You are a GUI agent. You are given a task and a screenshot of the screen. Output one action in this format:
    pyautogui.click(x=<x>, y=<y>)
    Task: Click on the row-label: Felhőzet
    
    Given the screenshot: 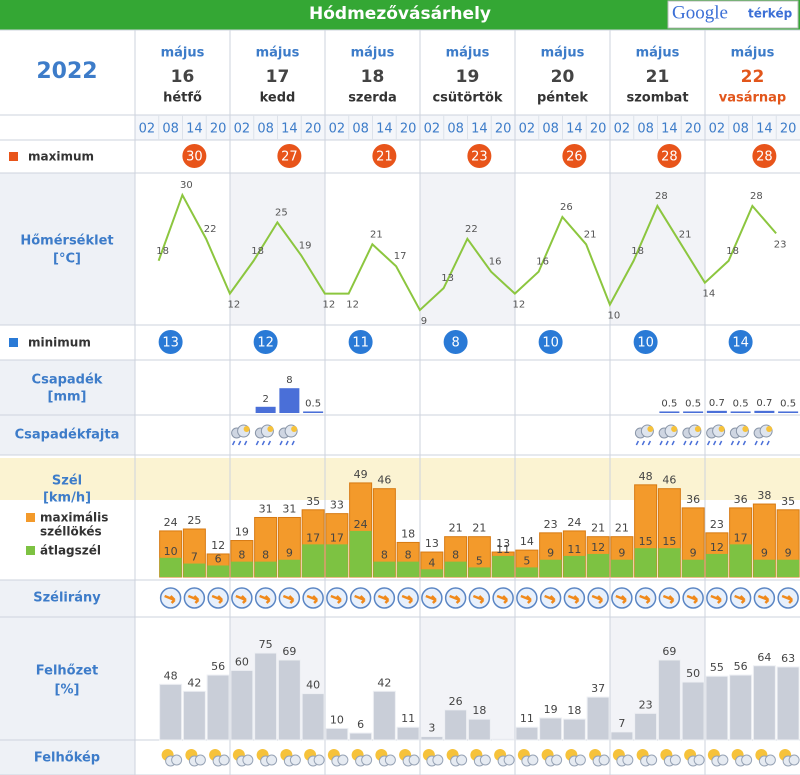 What is the action you would take?
    pyautogui.click(x=67, y=671)
    